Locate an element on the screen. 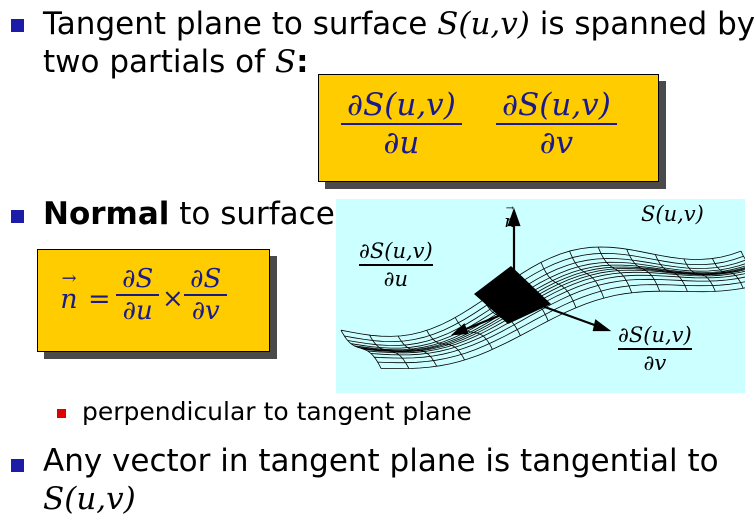 This screenshot has height=524, width=754. bullet-3-line-2: S(u,v) is located at coordinates (89, 499).